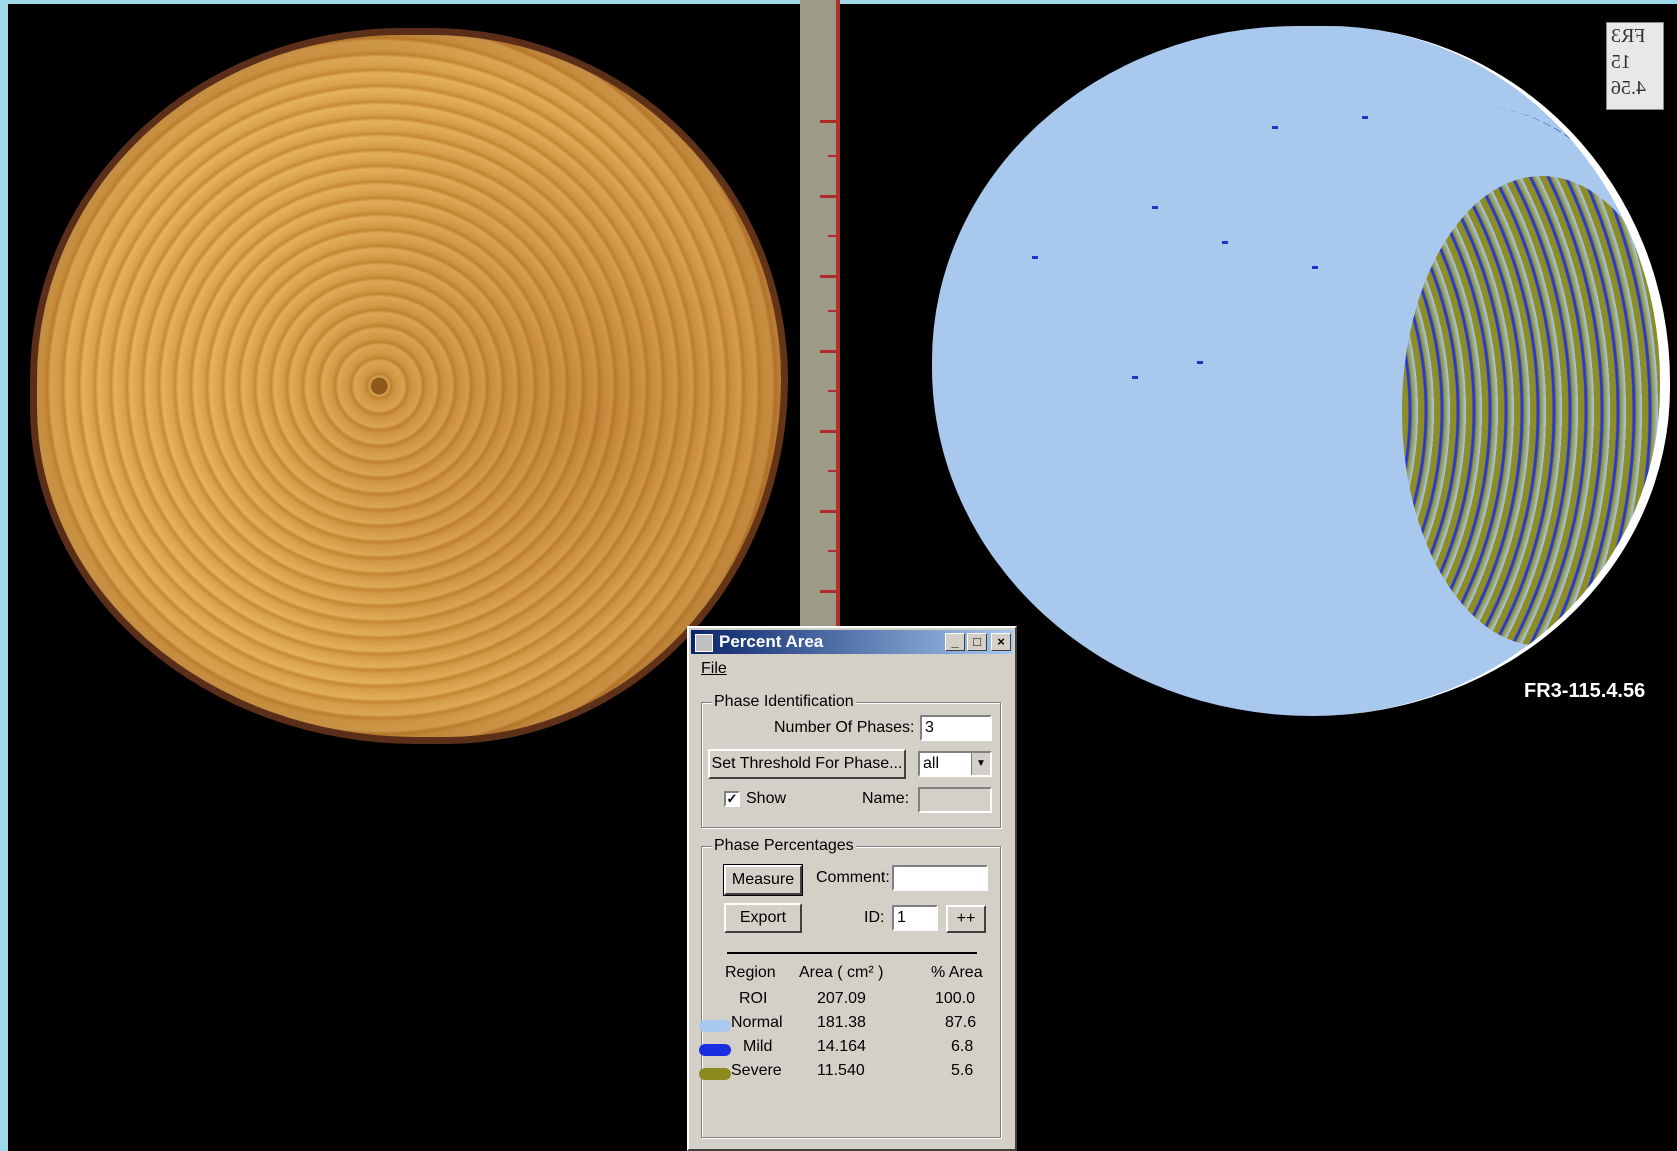 The height and width of the screenshot is (1151, 1677). Describe the element at coordinates (732, 799) in the screenshot. I see `show-checkbox: ✓` at that location.